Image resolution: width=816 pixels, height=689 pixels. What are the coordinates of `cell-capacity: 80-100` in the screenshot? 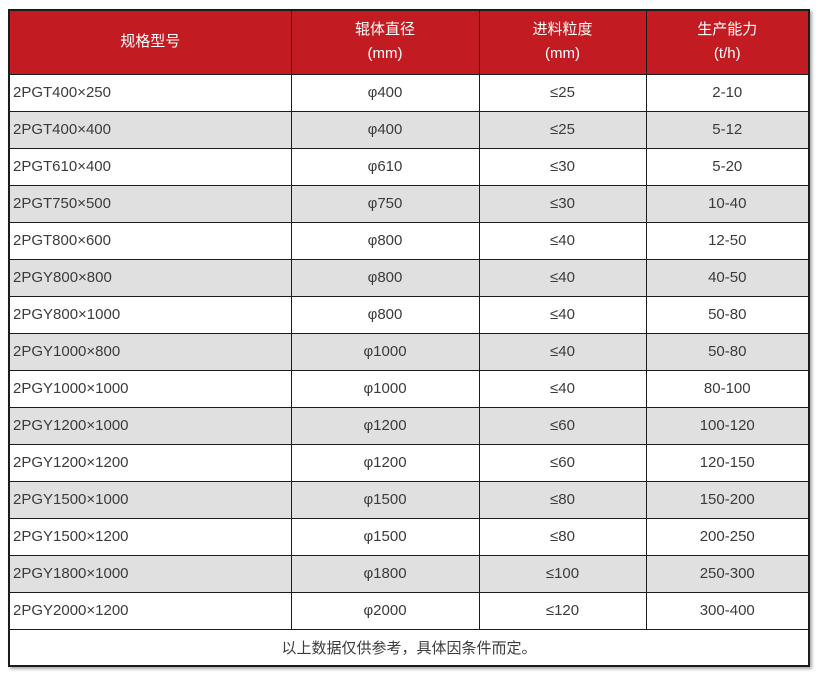 It's located at (727, 388).